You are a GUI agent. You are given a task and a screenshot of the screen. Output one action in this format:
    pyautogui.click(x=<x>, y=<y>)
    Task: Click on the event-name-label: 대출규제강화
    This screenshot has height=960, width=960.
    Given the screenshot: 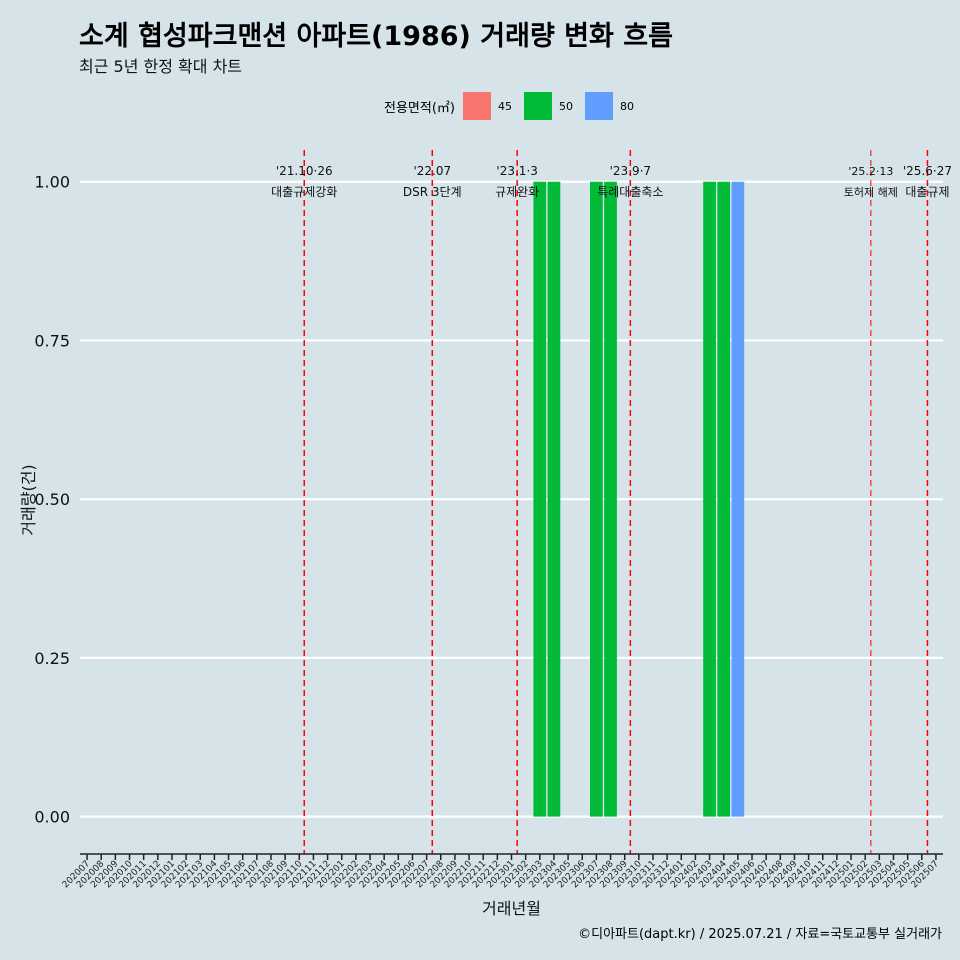 What is the action you would take?
    pyautogui.click(x=304, y=192)
    